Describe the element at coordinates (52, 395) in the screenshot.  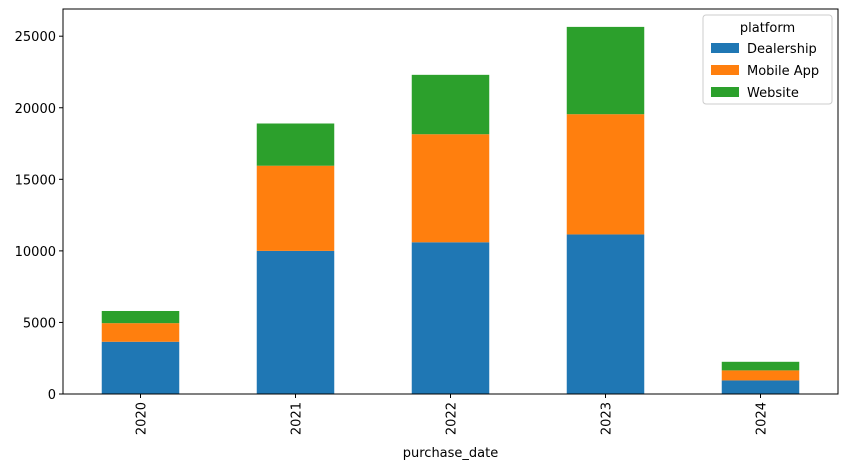
I see `y-tick-label: 0` at that location.